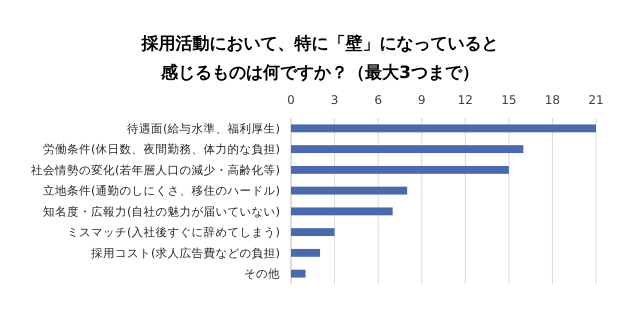  Describe the element at coordinates (161, 211) in the screenshot. I see `y-tick-label: 知名度・広報力(自社の魅力が届いていない)` at that location.